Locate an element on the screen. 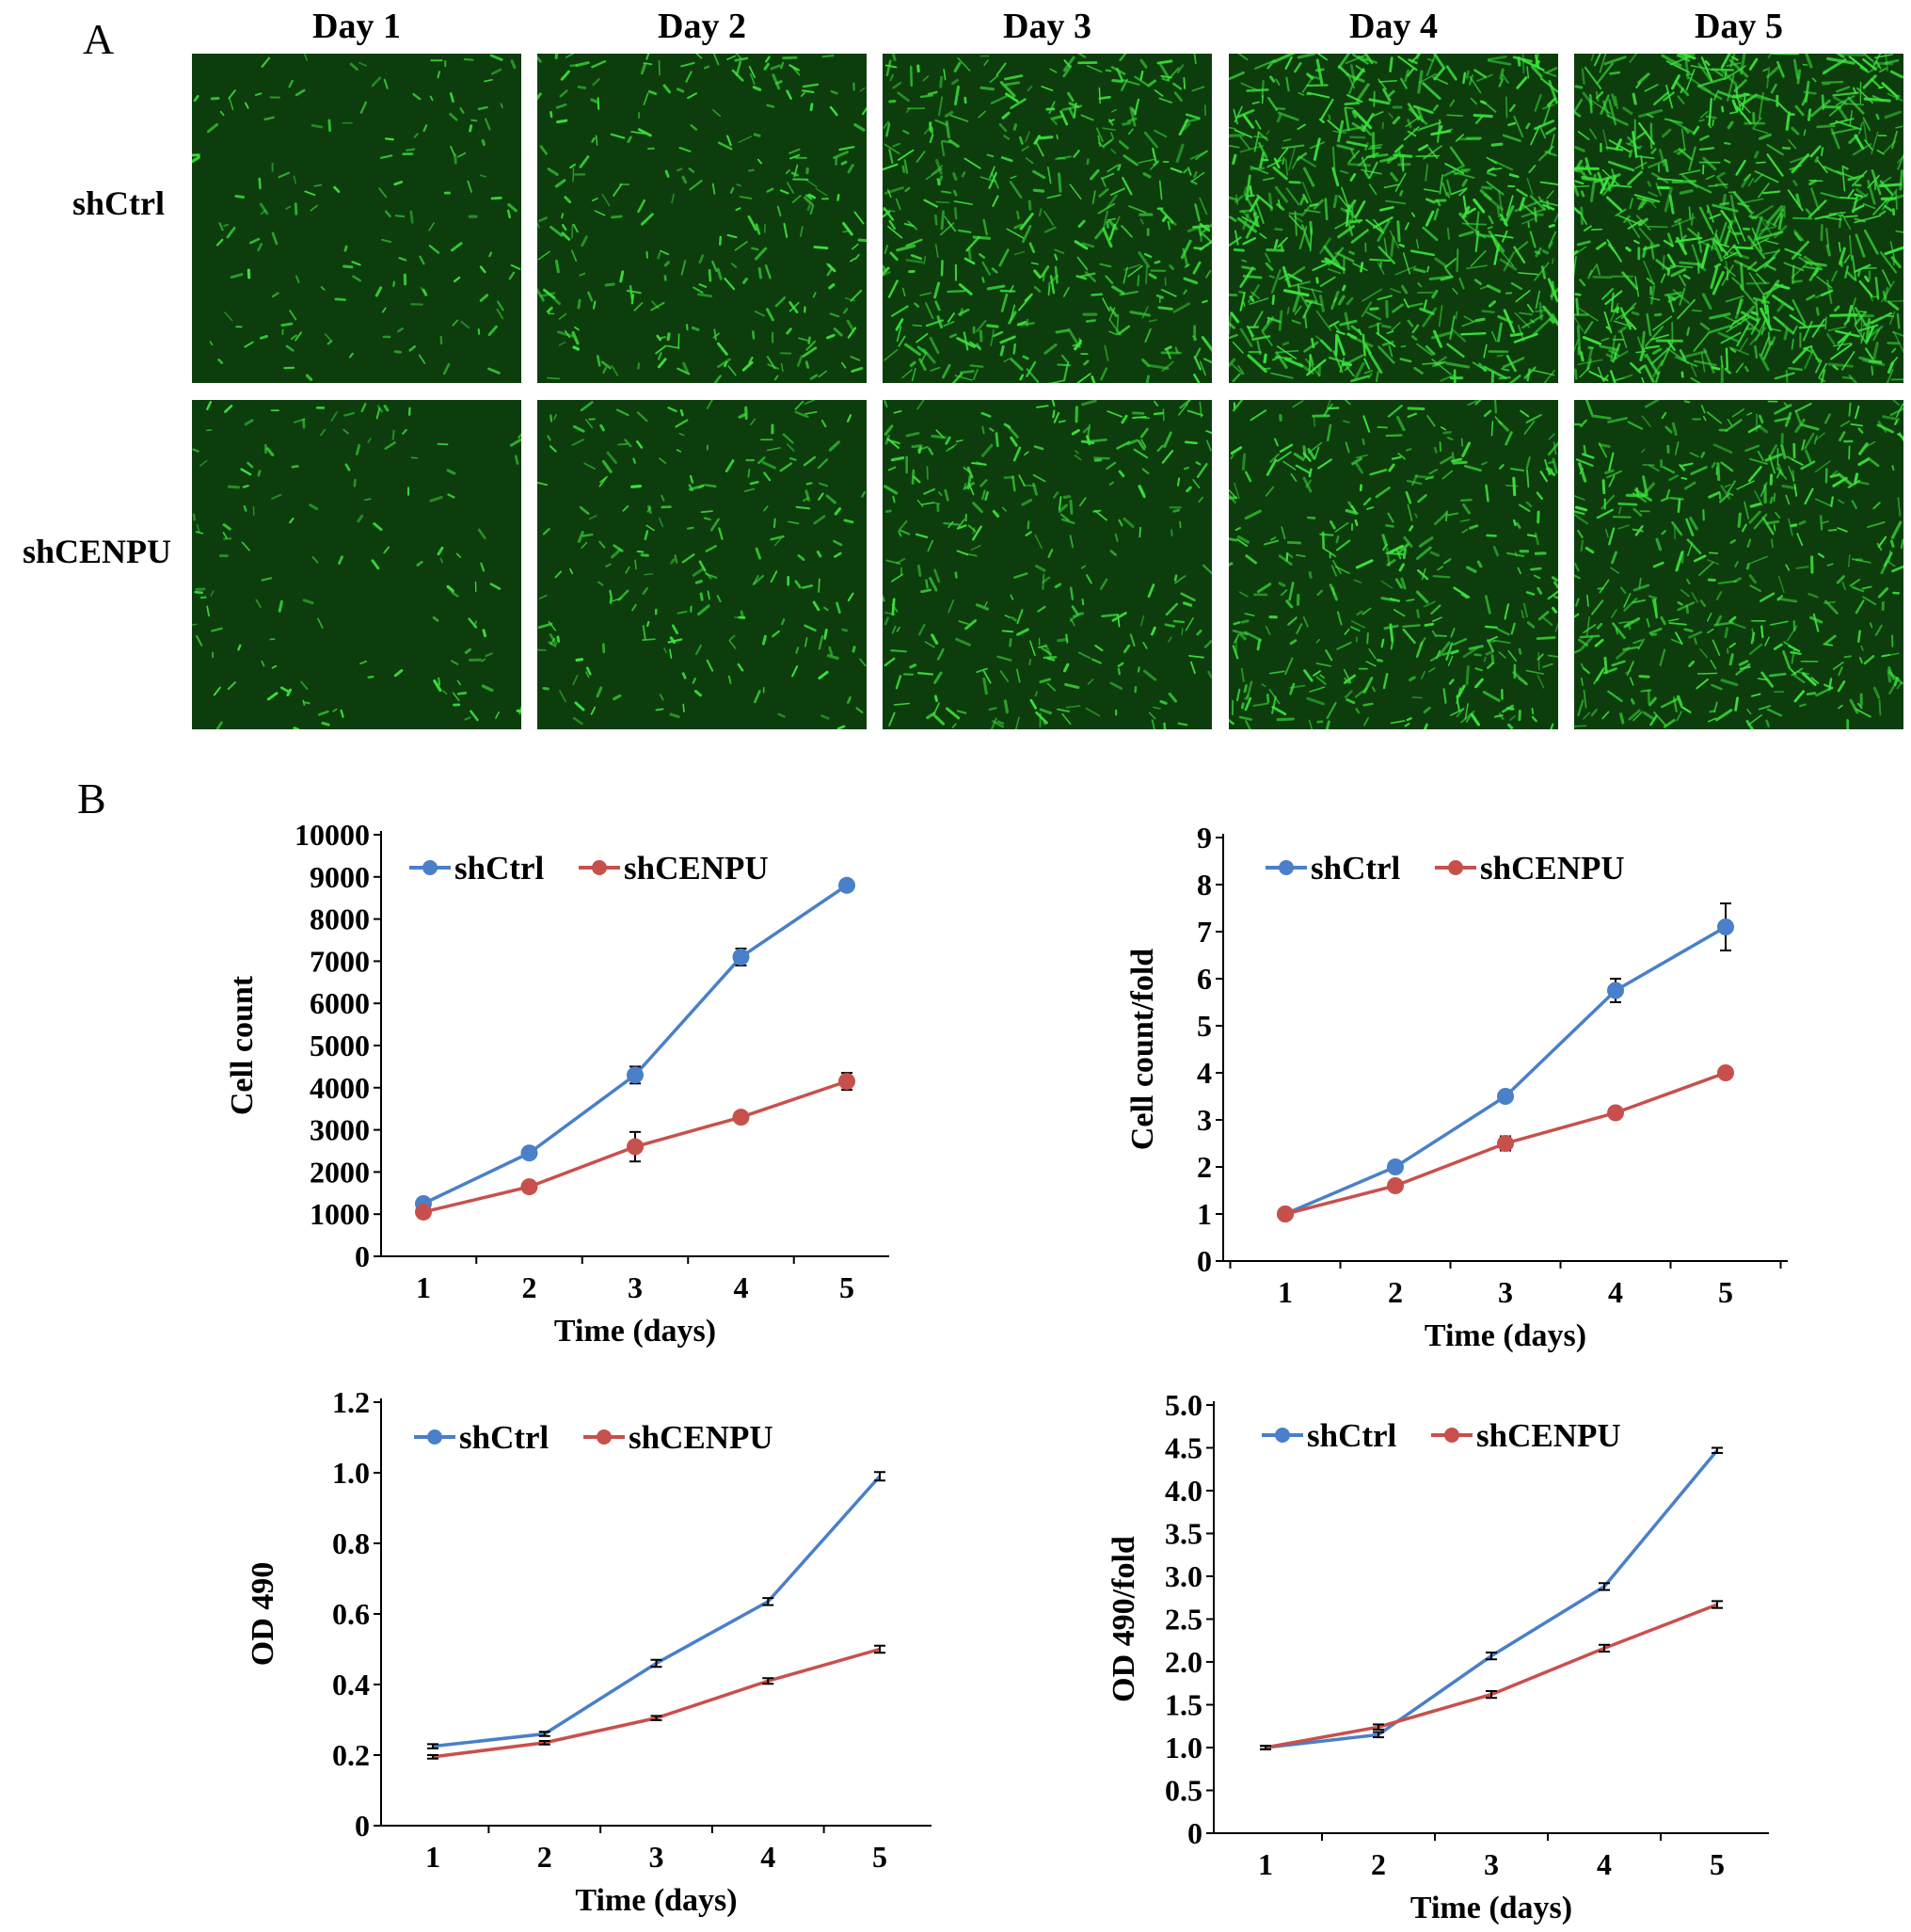  y-tick-label: 0.6 is located at coordinates (351, 1614).